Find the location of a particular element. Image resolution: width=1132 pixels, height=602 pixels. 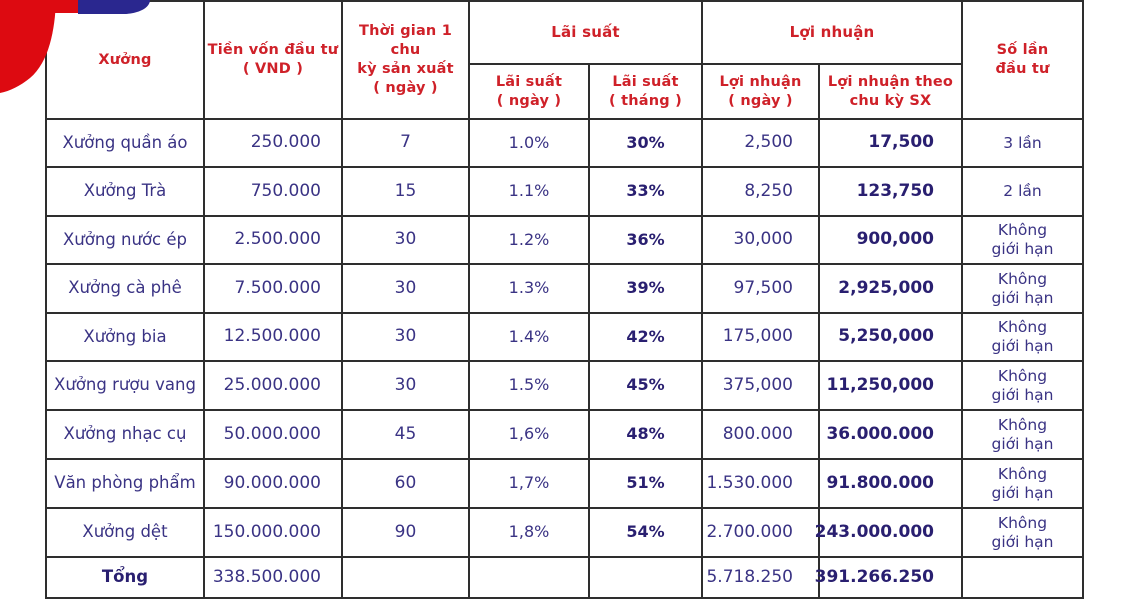

cell-workshop: Văn phòng phẩm is located at coordinates (126, 484).